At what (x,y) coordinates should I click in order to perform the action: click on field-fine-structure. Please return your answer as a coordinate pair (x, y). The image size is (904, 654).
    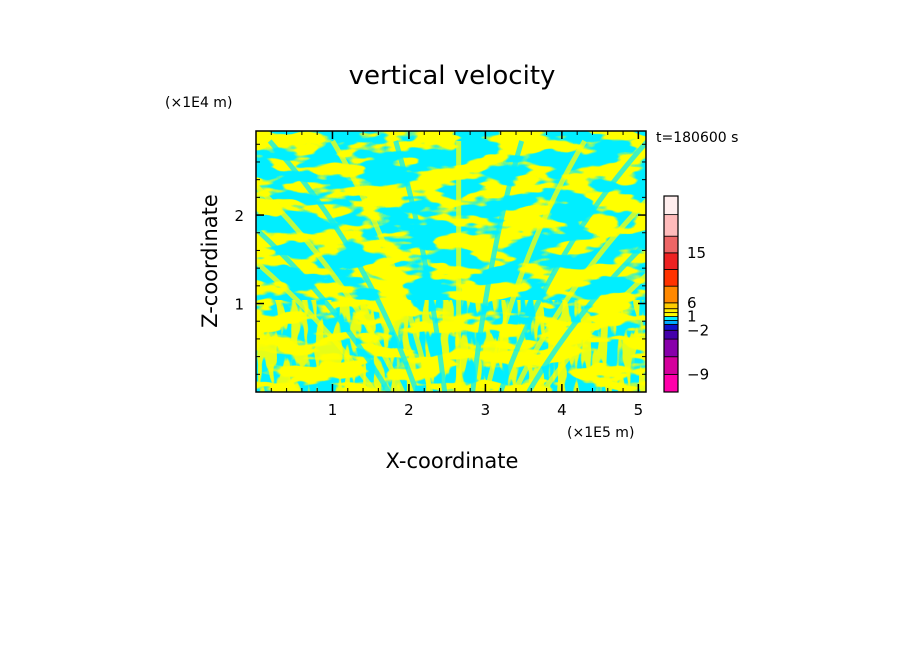
    Looking at the image, I should click on (451, 346).